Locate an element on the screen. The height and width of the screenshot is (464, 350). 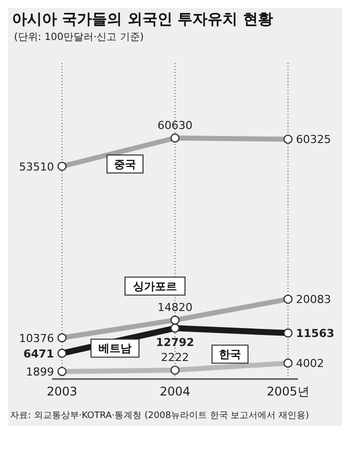
data-label: 14820 is located at coordinates (175, 307).